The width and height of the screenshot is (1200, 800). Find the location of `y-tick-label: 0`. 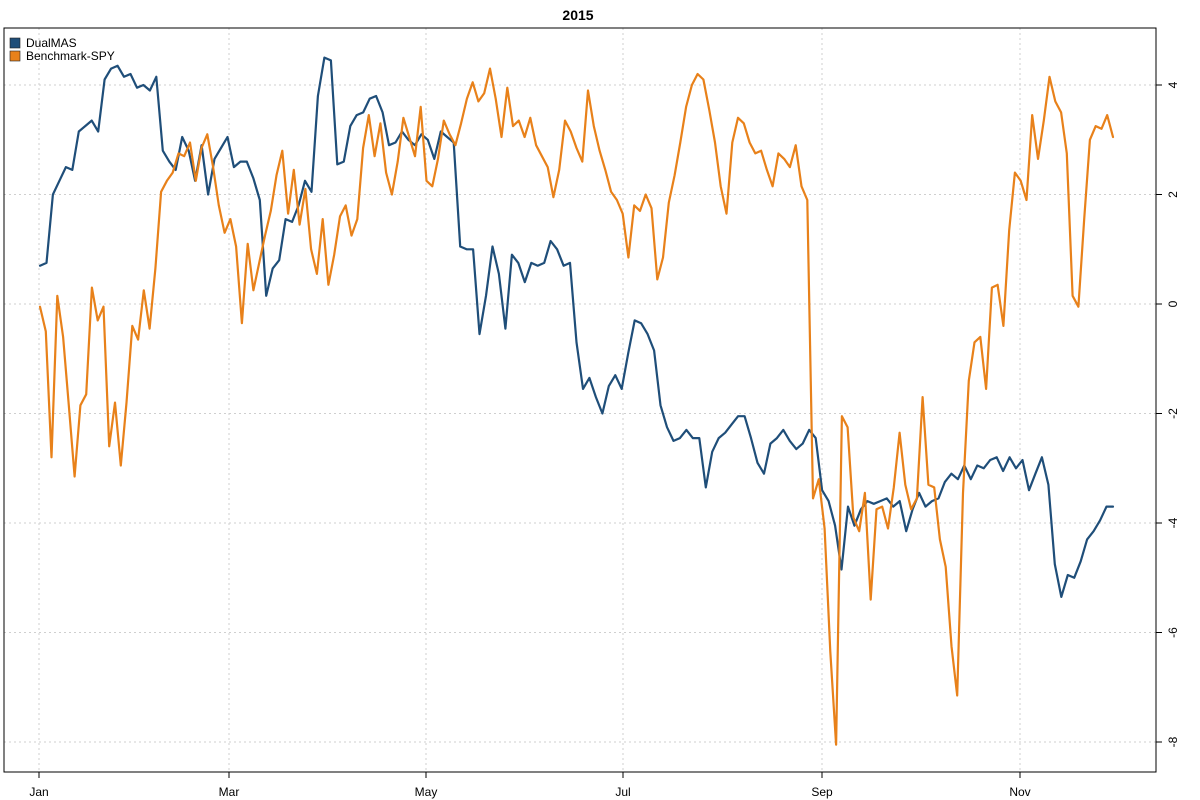

y-tick-label: 0 is located at coordinates (1173, 303).